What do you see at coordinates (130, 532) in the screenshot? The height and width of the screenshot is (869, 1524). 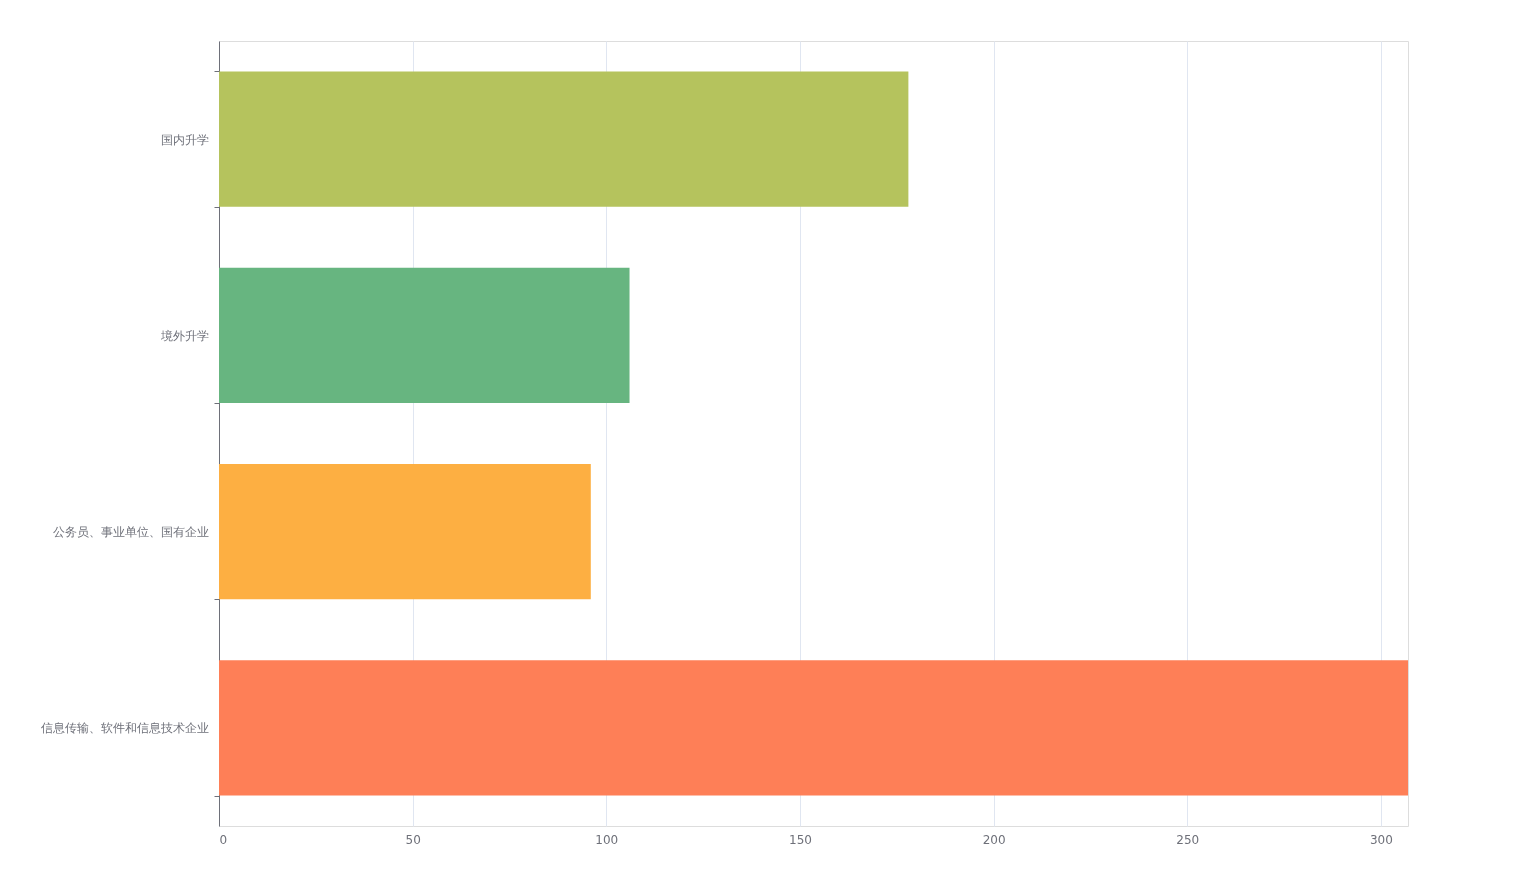 I see `y-tick-label: 公务员、事业单位、国有企业` at bounding box center [130, 532].